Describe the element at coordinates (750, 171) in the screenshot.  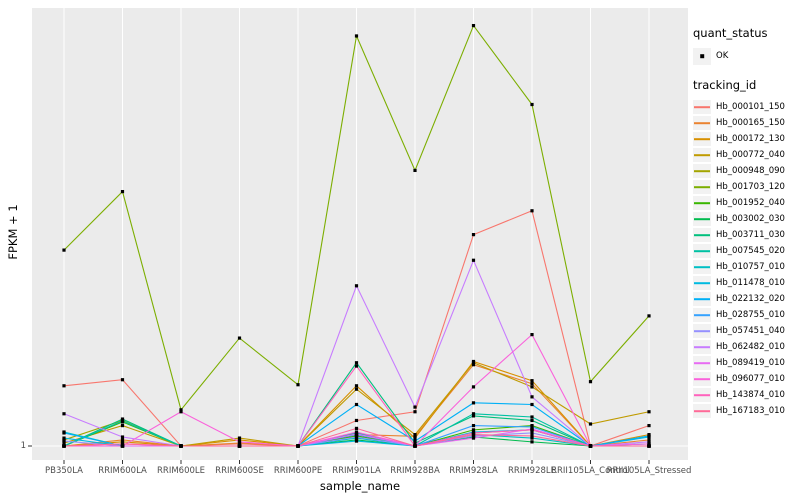
I see `legend-item-label: Hb_000948_090` at that location.